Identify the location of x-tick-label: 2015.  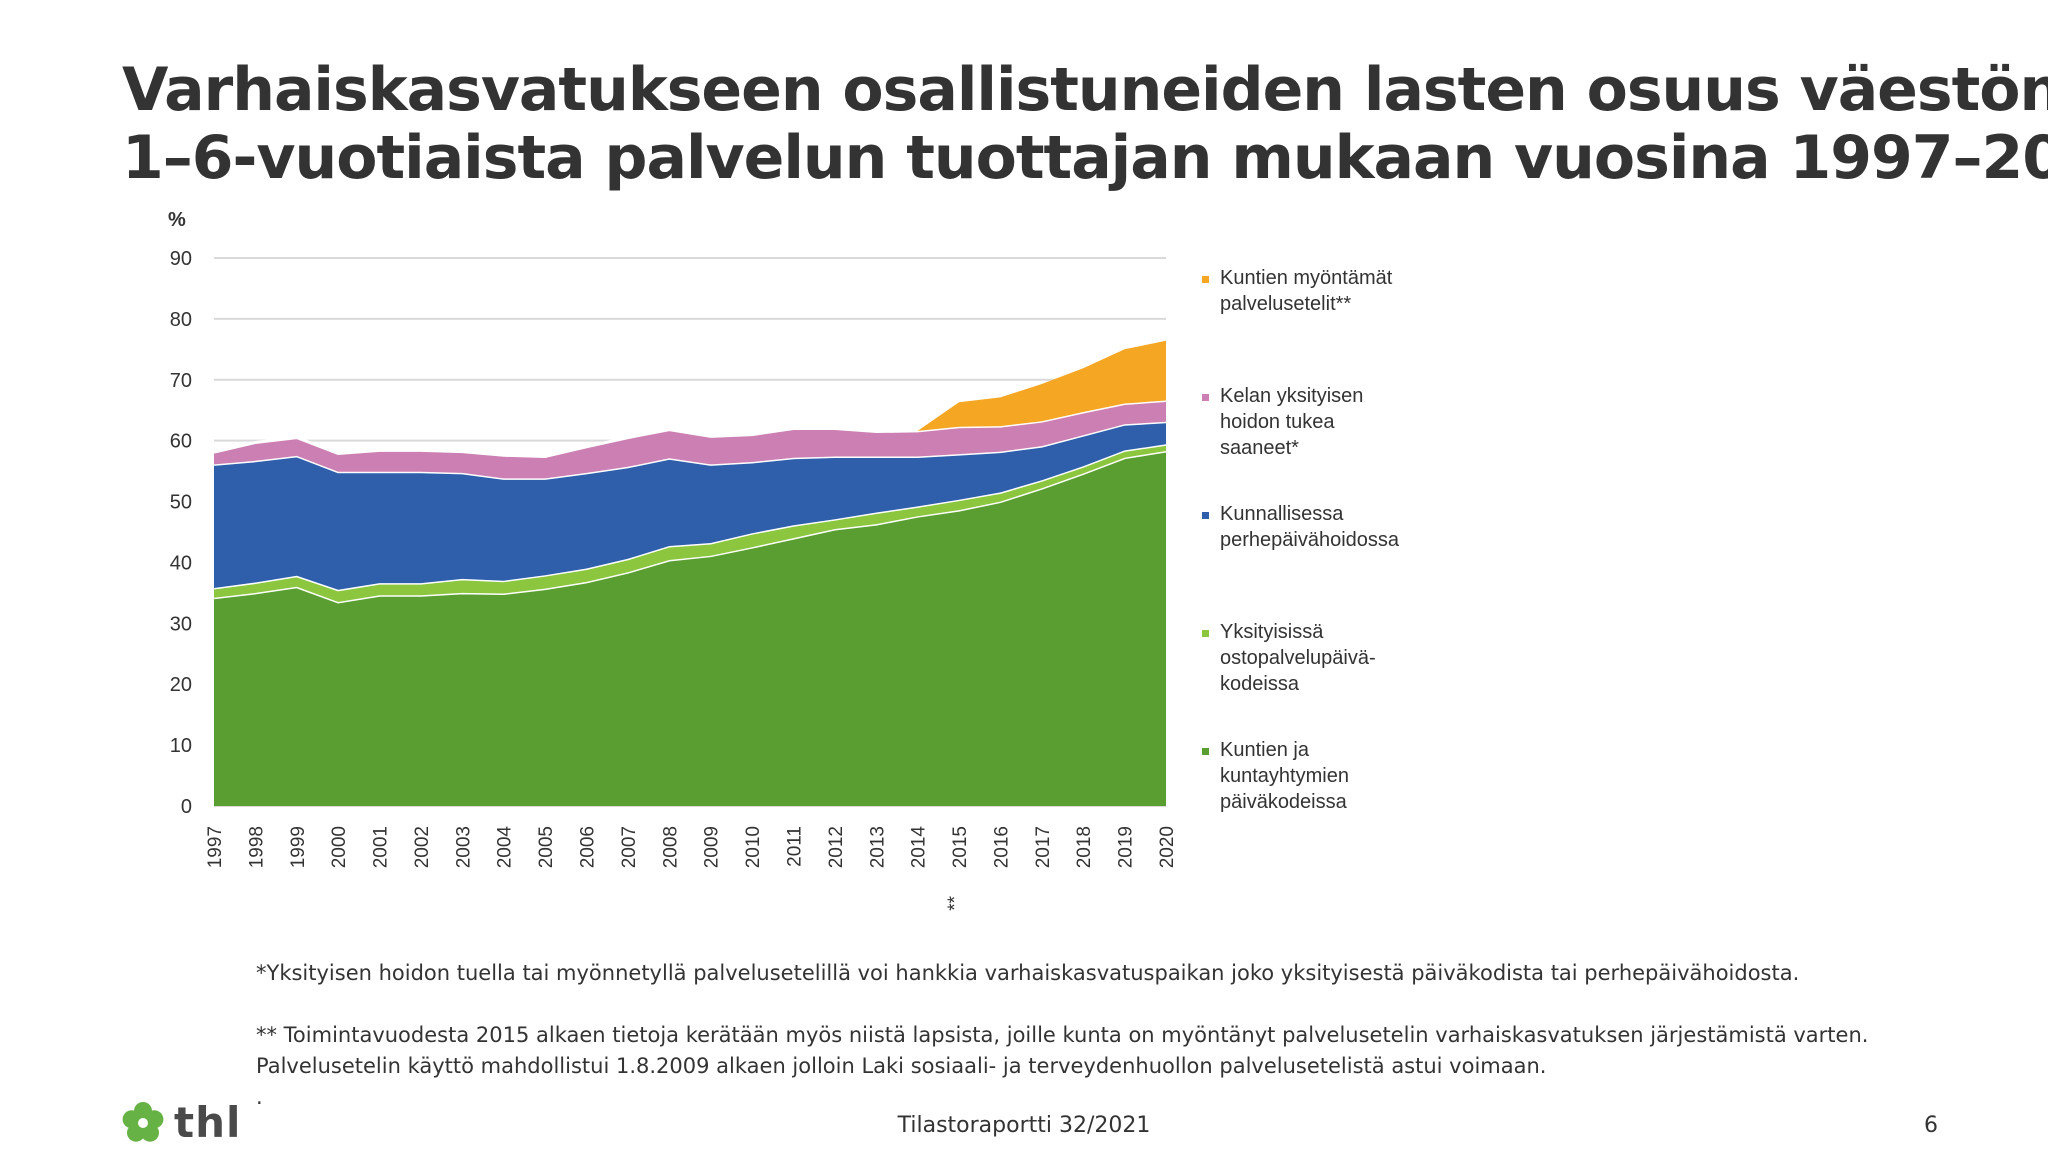
(960, 847).